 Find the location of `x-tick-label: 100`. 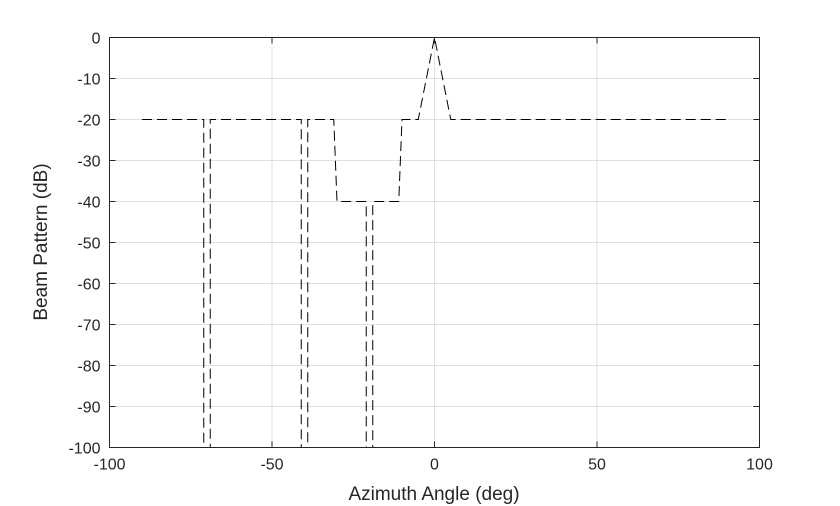

x-tick-label: 100 is located at coordinates (759, 465).